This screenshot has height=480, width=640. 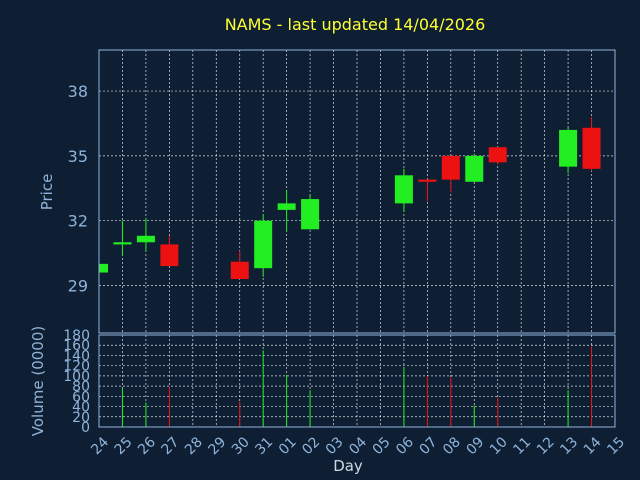 I want to click on day-tick-label: 05, so click(x=382, y=446).